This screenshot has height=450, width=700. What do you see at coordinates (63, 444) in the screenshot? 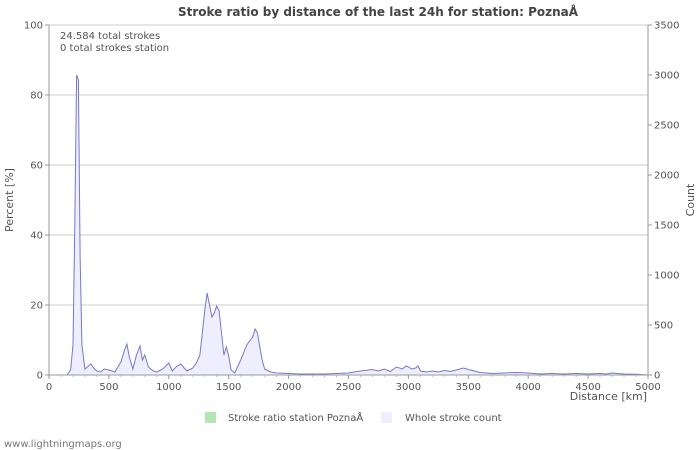
I see `footer-site-link: www.lightningmaps.org` at bounding box center [63, 444].